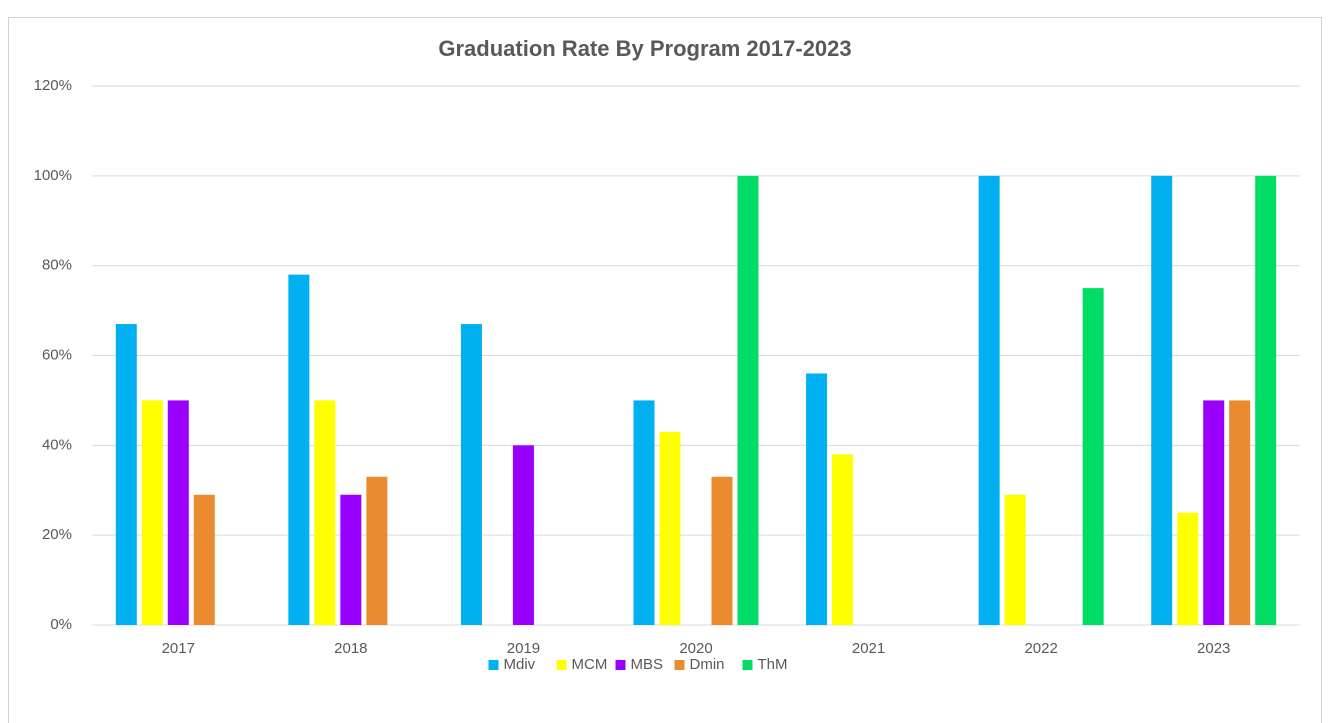  I want to click on x-tick-label: 2023, so click(1213, 648).